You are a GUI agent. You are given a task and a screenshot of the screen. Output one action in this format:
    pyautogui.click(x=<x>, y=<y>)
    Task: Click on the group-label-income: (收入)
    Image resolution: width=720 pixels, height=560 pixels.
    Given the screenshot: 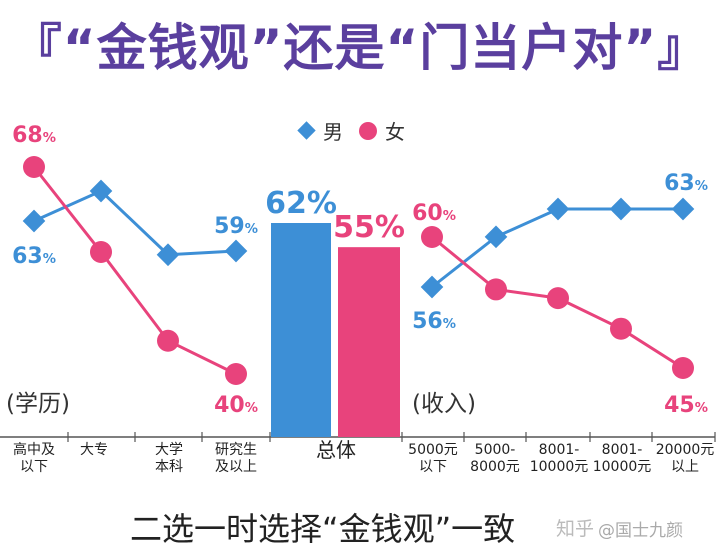 What is the action you would take?
    pyautogui.click(x=444, y=404)
    